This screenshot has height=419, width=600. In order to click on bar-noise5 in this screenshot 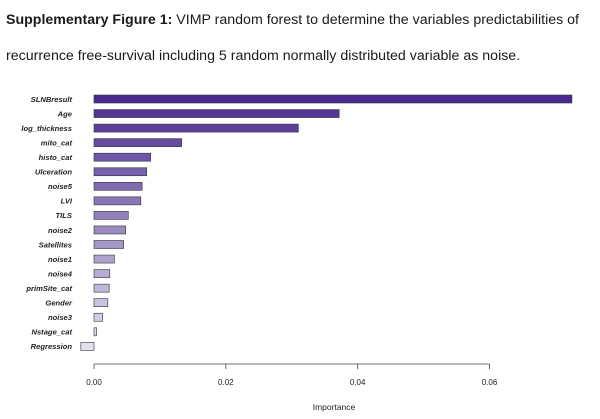, I will do `click(118, 186)`.